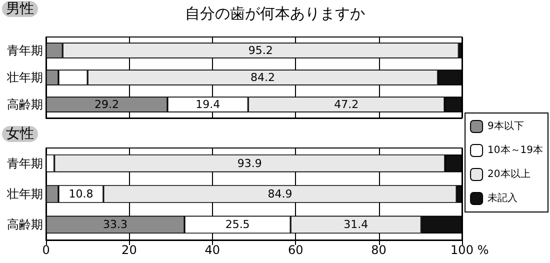  What do you see at coordinates (378, 250) in the screenshot?
I see `x-tick-label: 80` at bounding box center [378, 250].